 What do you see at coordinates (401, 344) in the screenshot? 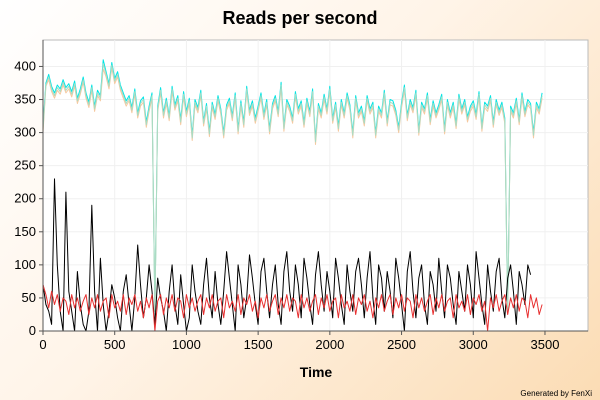
I see `x-tick-label: 2500` at bounding box center [401, 344].